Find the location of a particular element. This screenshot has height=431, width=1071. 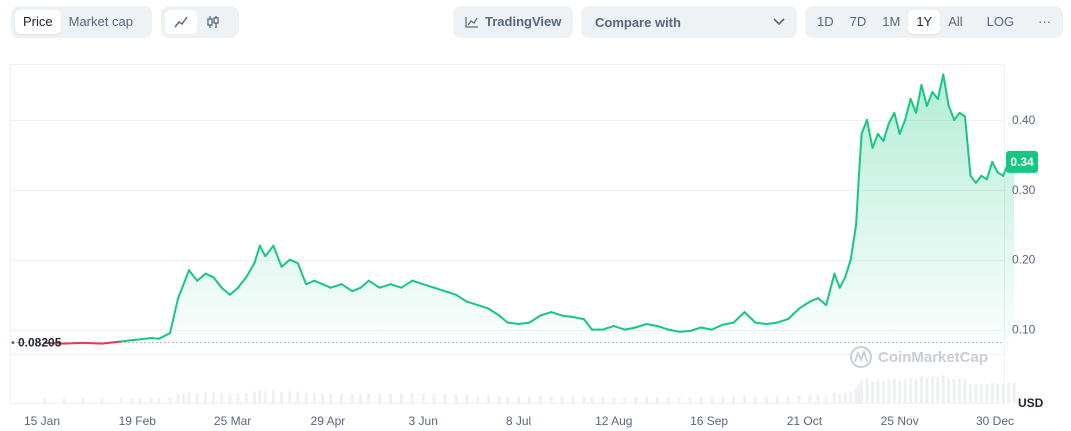

y-tick-label: 0.10 is located at coordinates (1024, 330).